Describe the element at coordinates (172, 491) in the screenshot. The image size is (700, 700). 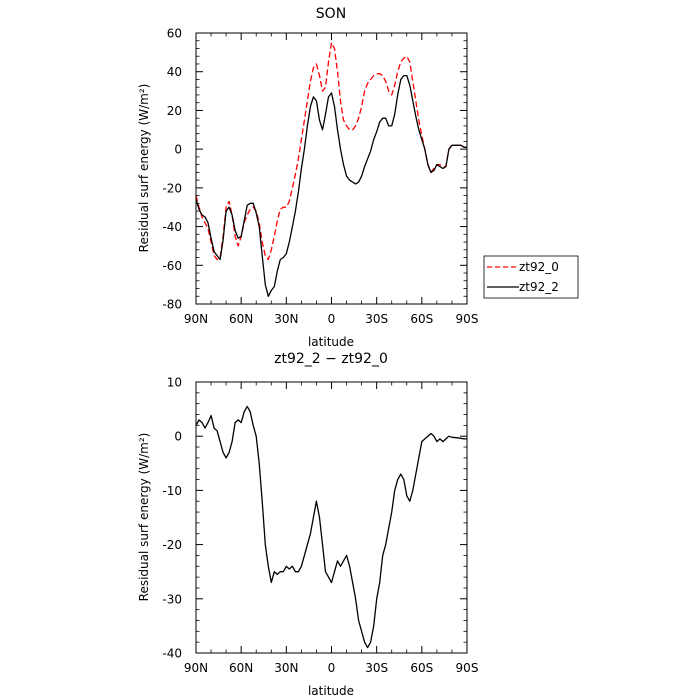
I see `y-tick-label: -10` at that location.